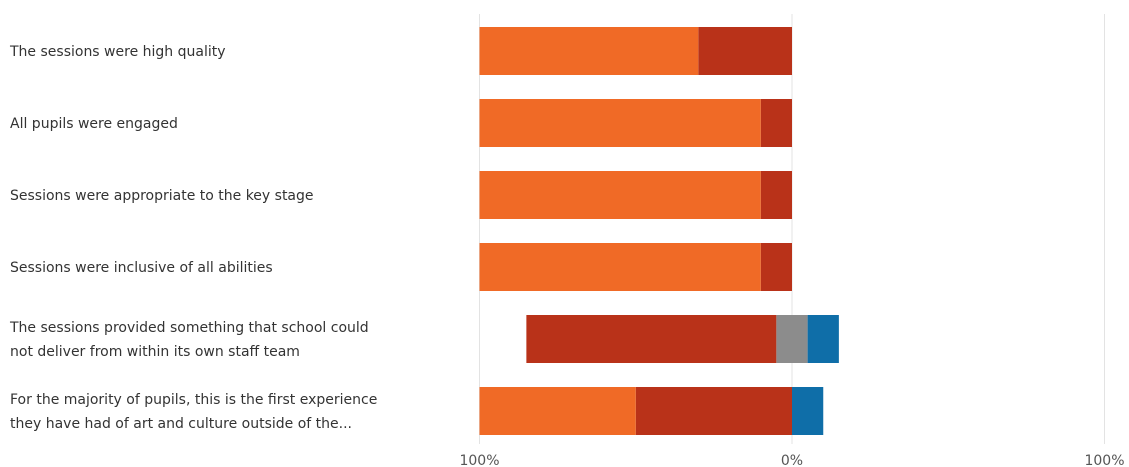  Describe the element at coordinates (557, 411) in the screenshot. I see `bar-row5-series1` at that location.